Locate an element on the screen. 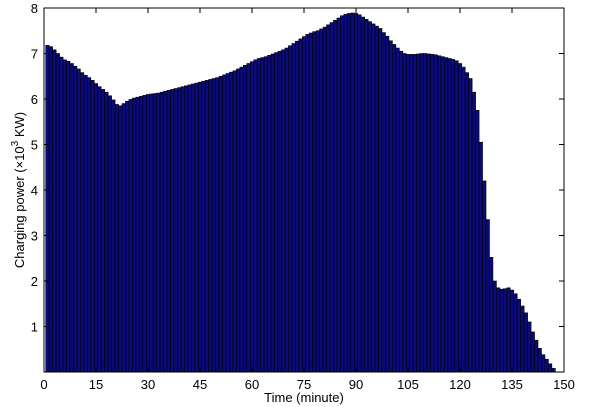 This screenshot has width=595, height=407. y-tick-label: 6 is located at coordinates (34, 99).